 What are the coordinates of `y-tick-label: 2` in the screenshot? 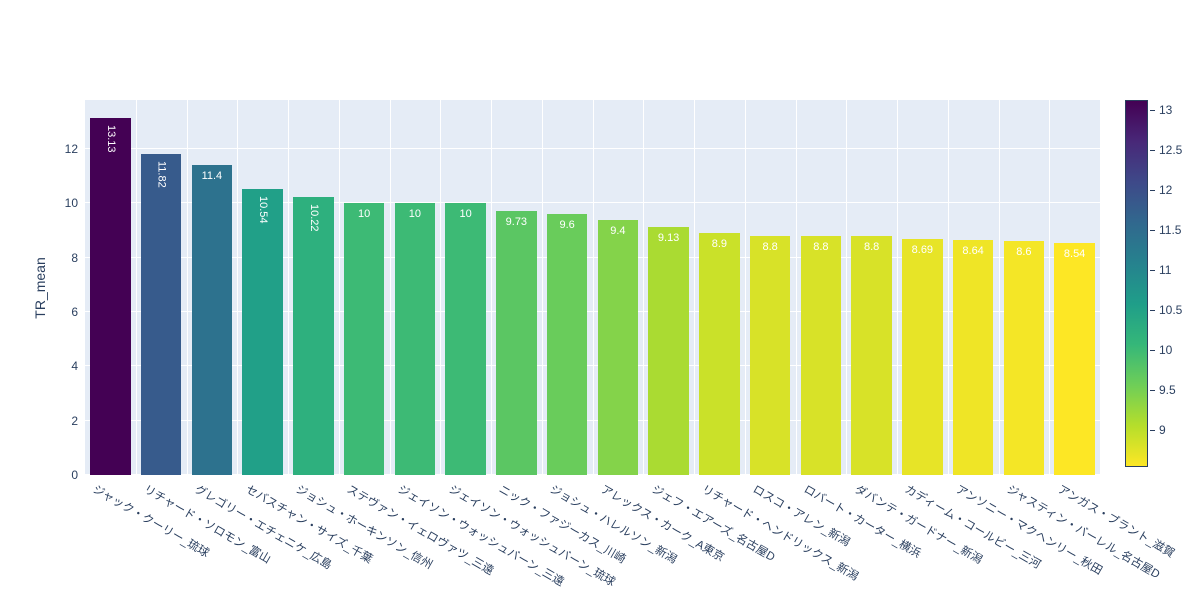 It's located at (74, 420).